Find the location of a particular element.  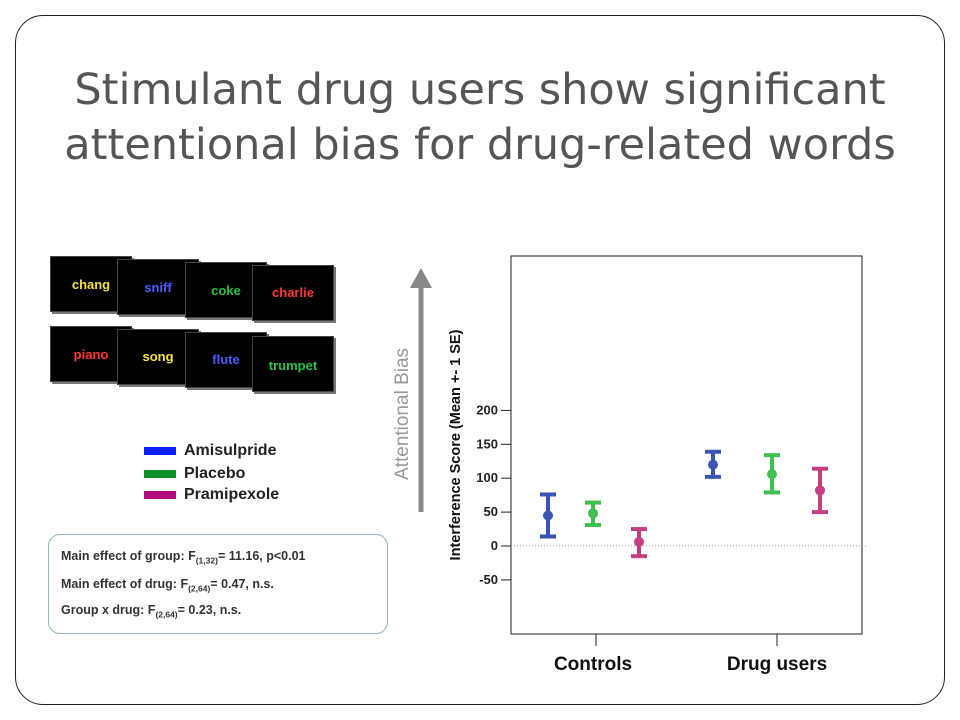

word-card-text: chang is located at coordinates (91, 284).